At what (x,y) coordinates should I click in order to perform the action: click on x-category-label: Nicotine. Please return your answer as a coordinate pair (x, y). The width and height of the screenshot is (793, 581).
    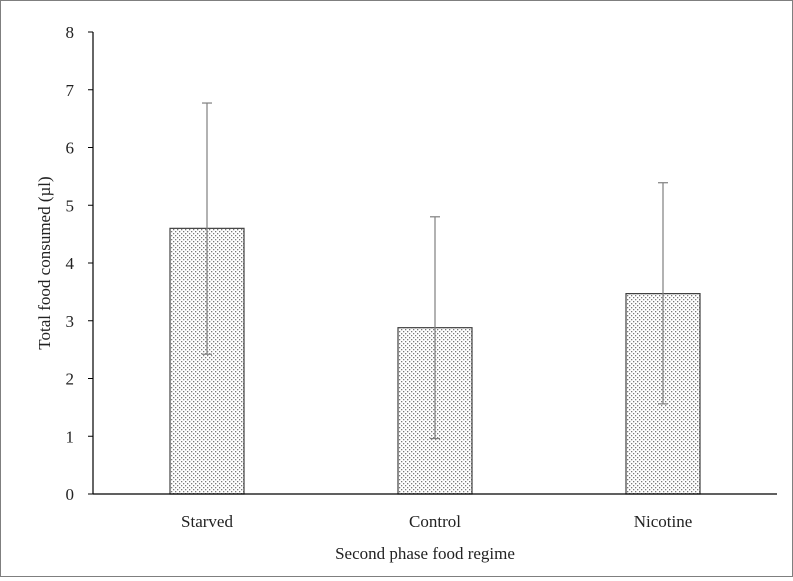
    Looking at the image, I should click on (663, 521).